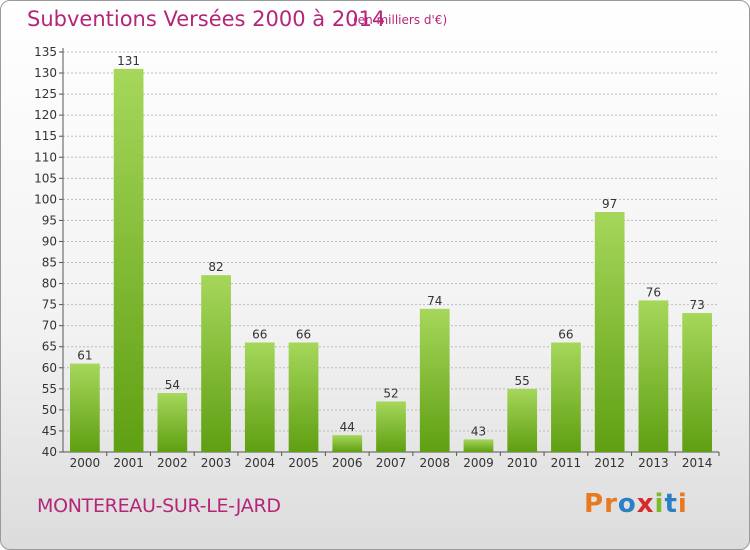  Describe the element at coordinates (49, 389) in the screenshot. I see `y-tick-label: 55` at that location.